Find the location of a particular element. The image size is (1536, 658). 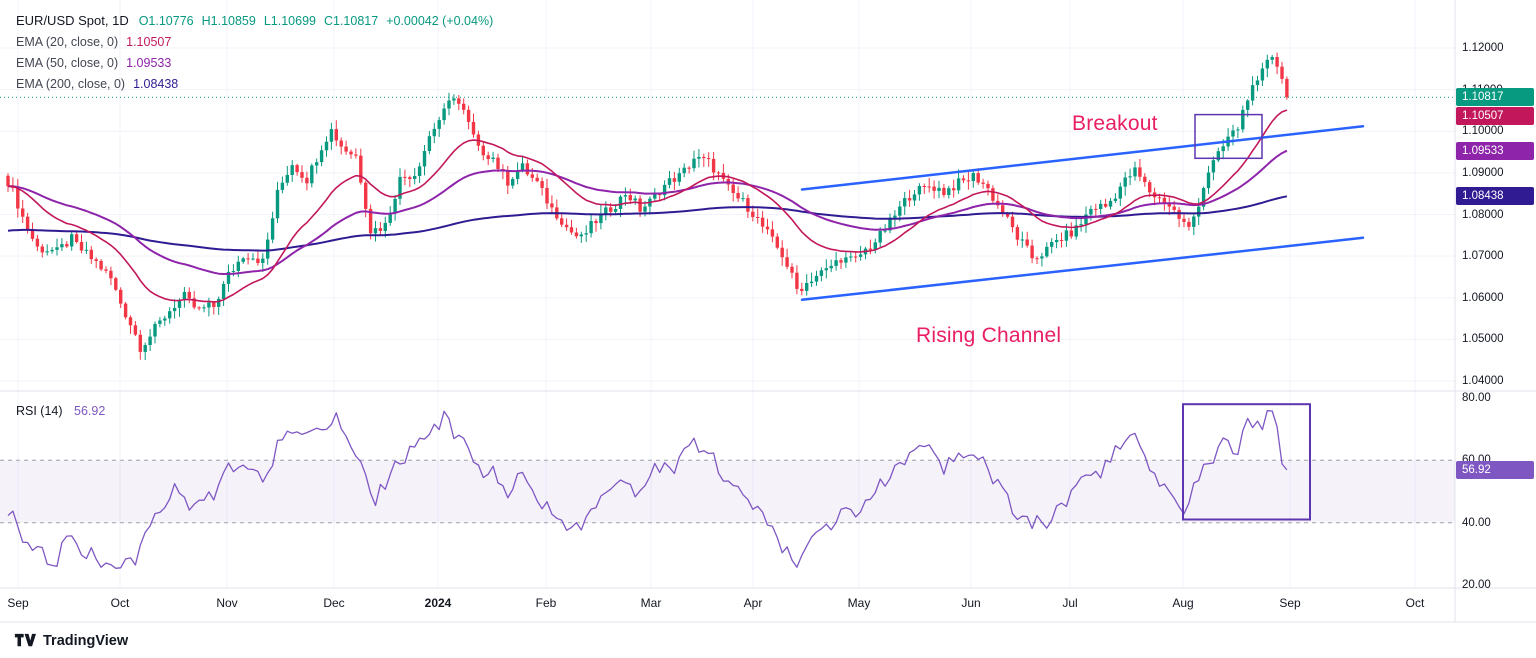

footer-bar: TradingView is located at coordinates (768, 640).